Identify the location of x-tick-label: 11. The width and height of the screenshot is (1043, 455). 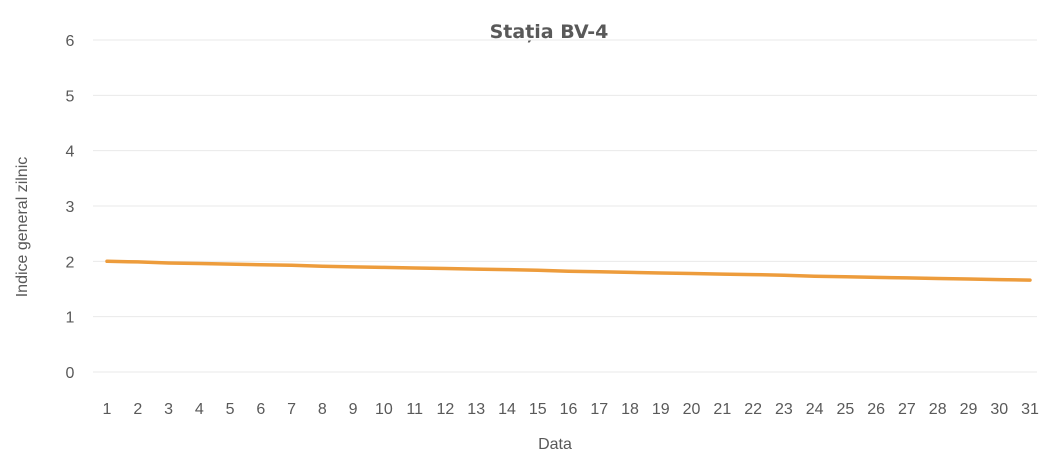
(414, 409).